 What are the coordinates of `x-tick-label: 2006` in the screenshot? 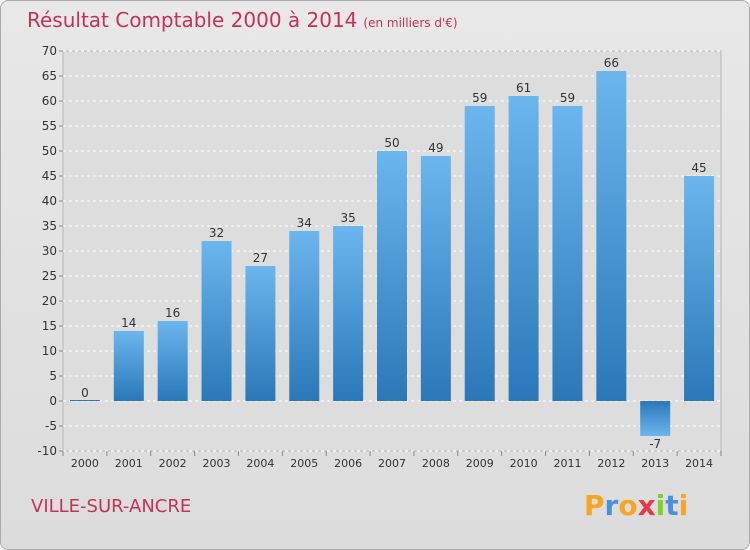 It's located at (348, 463).